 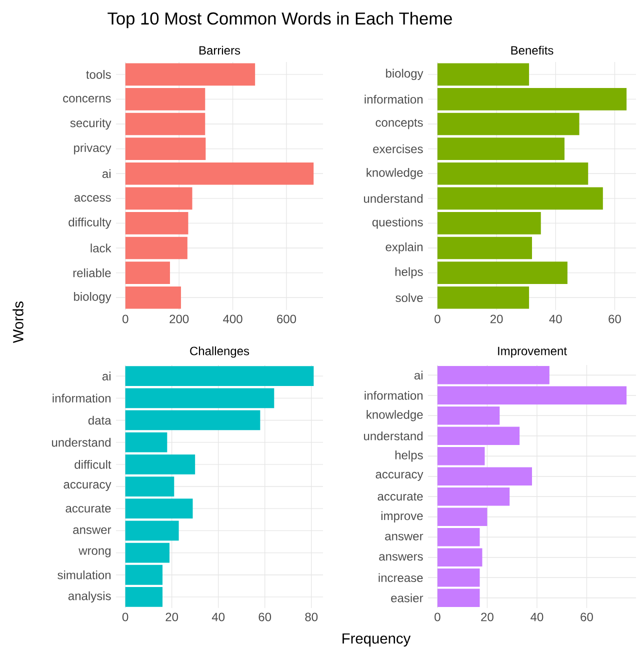 I want to click on x-tick-label: 400, so click(x=232, y=319).